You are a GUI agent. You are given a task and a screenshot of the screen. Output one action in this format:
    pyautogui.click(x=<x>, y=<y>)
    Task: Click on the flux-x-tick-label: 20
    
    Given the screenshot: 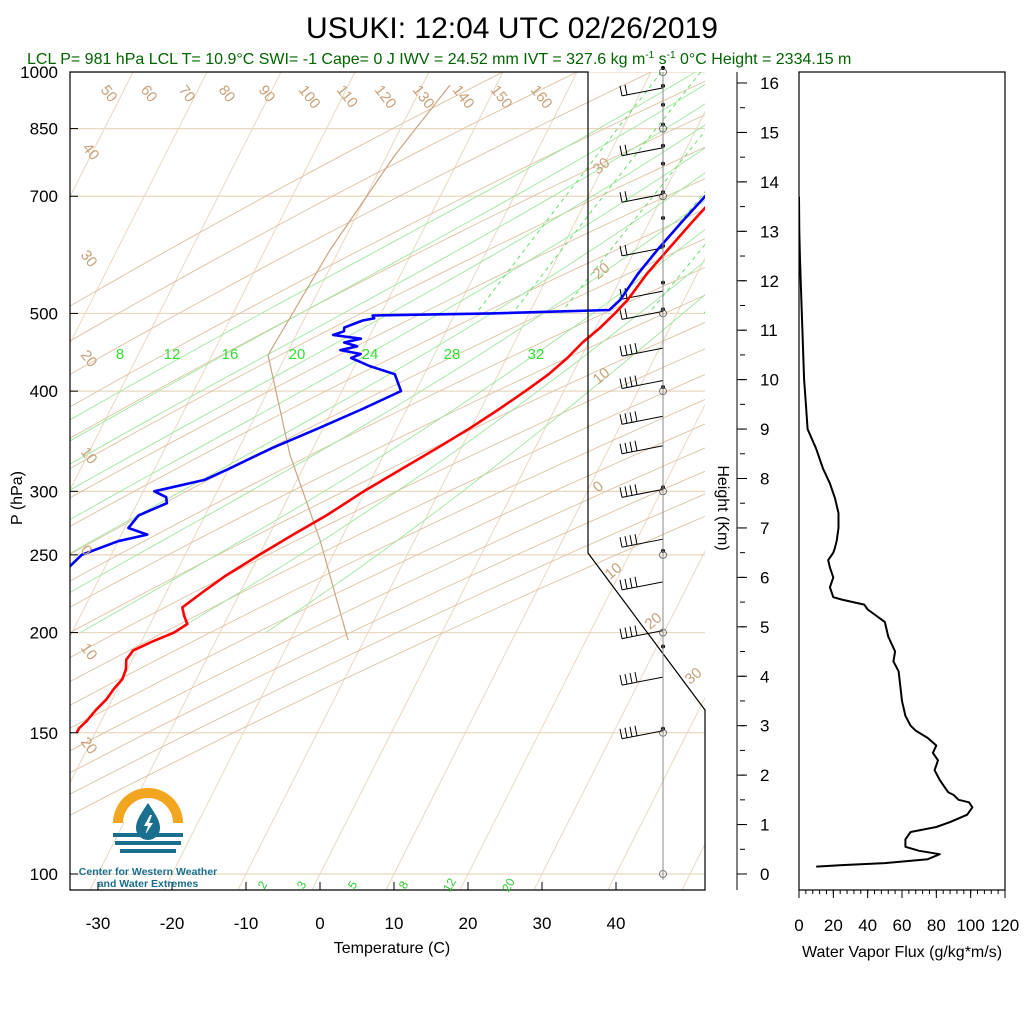 What is the action you would take?
    pyautogui.click(x=833, y=925)
    